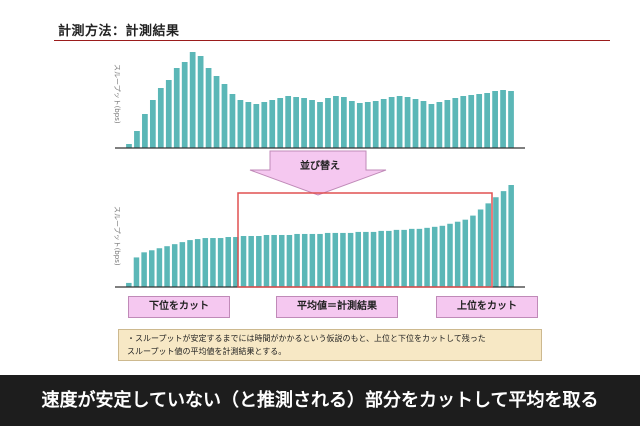 The image size is (640, 426). I want to click on bottom-banner: 速度が安定していない（と推測される）部分をカットして平均を取る, so click(320, 400).